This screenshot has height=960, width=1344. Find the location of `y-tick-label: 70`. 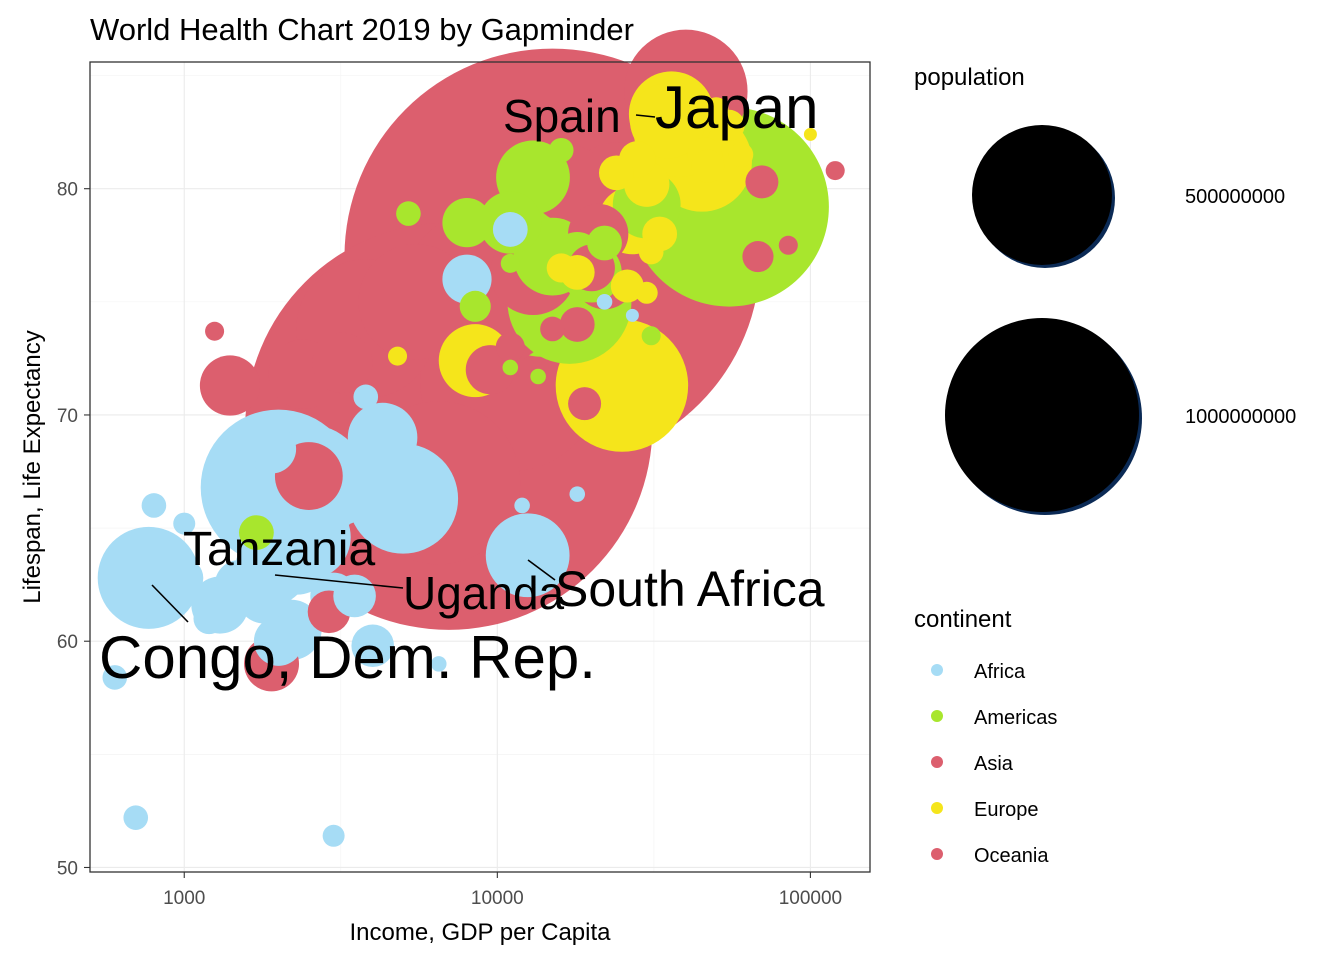

y-tick-label: 70 is located at coordinates (67, 416).